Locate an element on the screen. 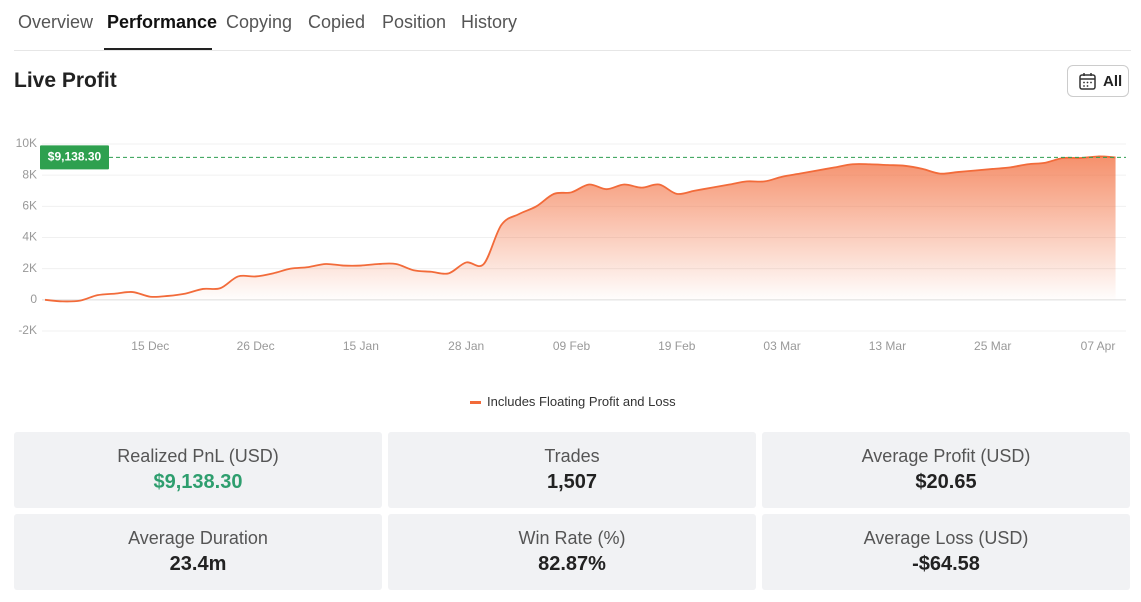 The image size is (1141, 602). section-title: Live Profit is located at coordinates (65, 80).